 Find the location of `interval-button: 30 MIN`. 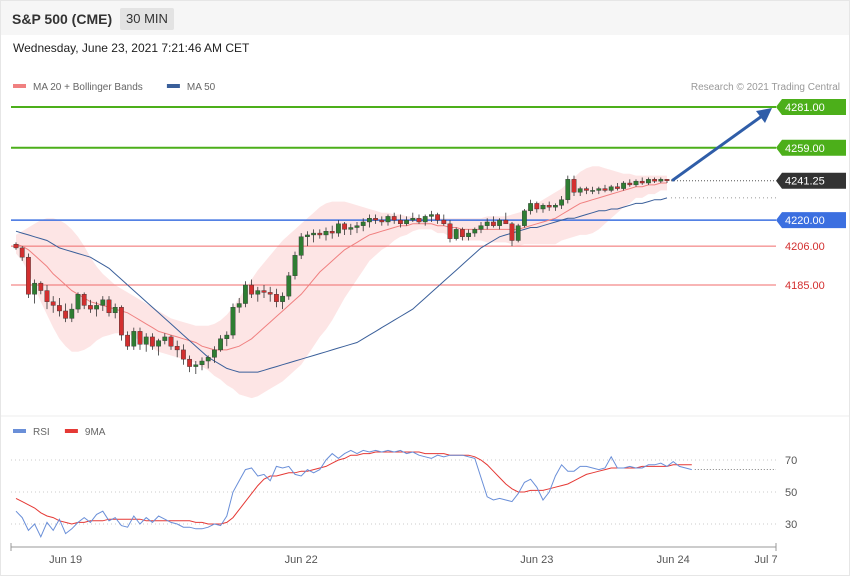

interval-button: 30 MIN is located at coordinates (147, 19).